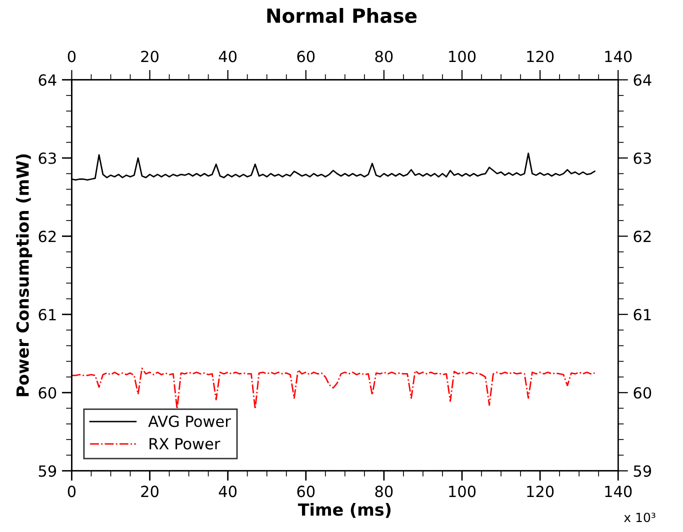 The image size is (683, 532). I want to click on y-tick-label: 61, so click(47, 314).